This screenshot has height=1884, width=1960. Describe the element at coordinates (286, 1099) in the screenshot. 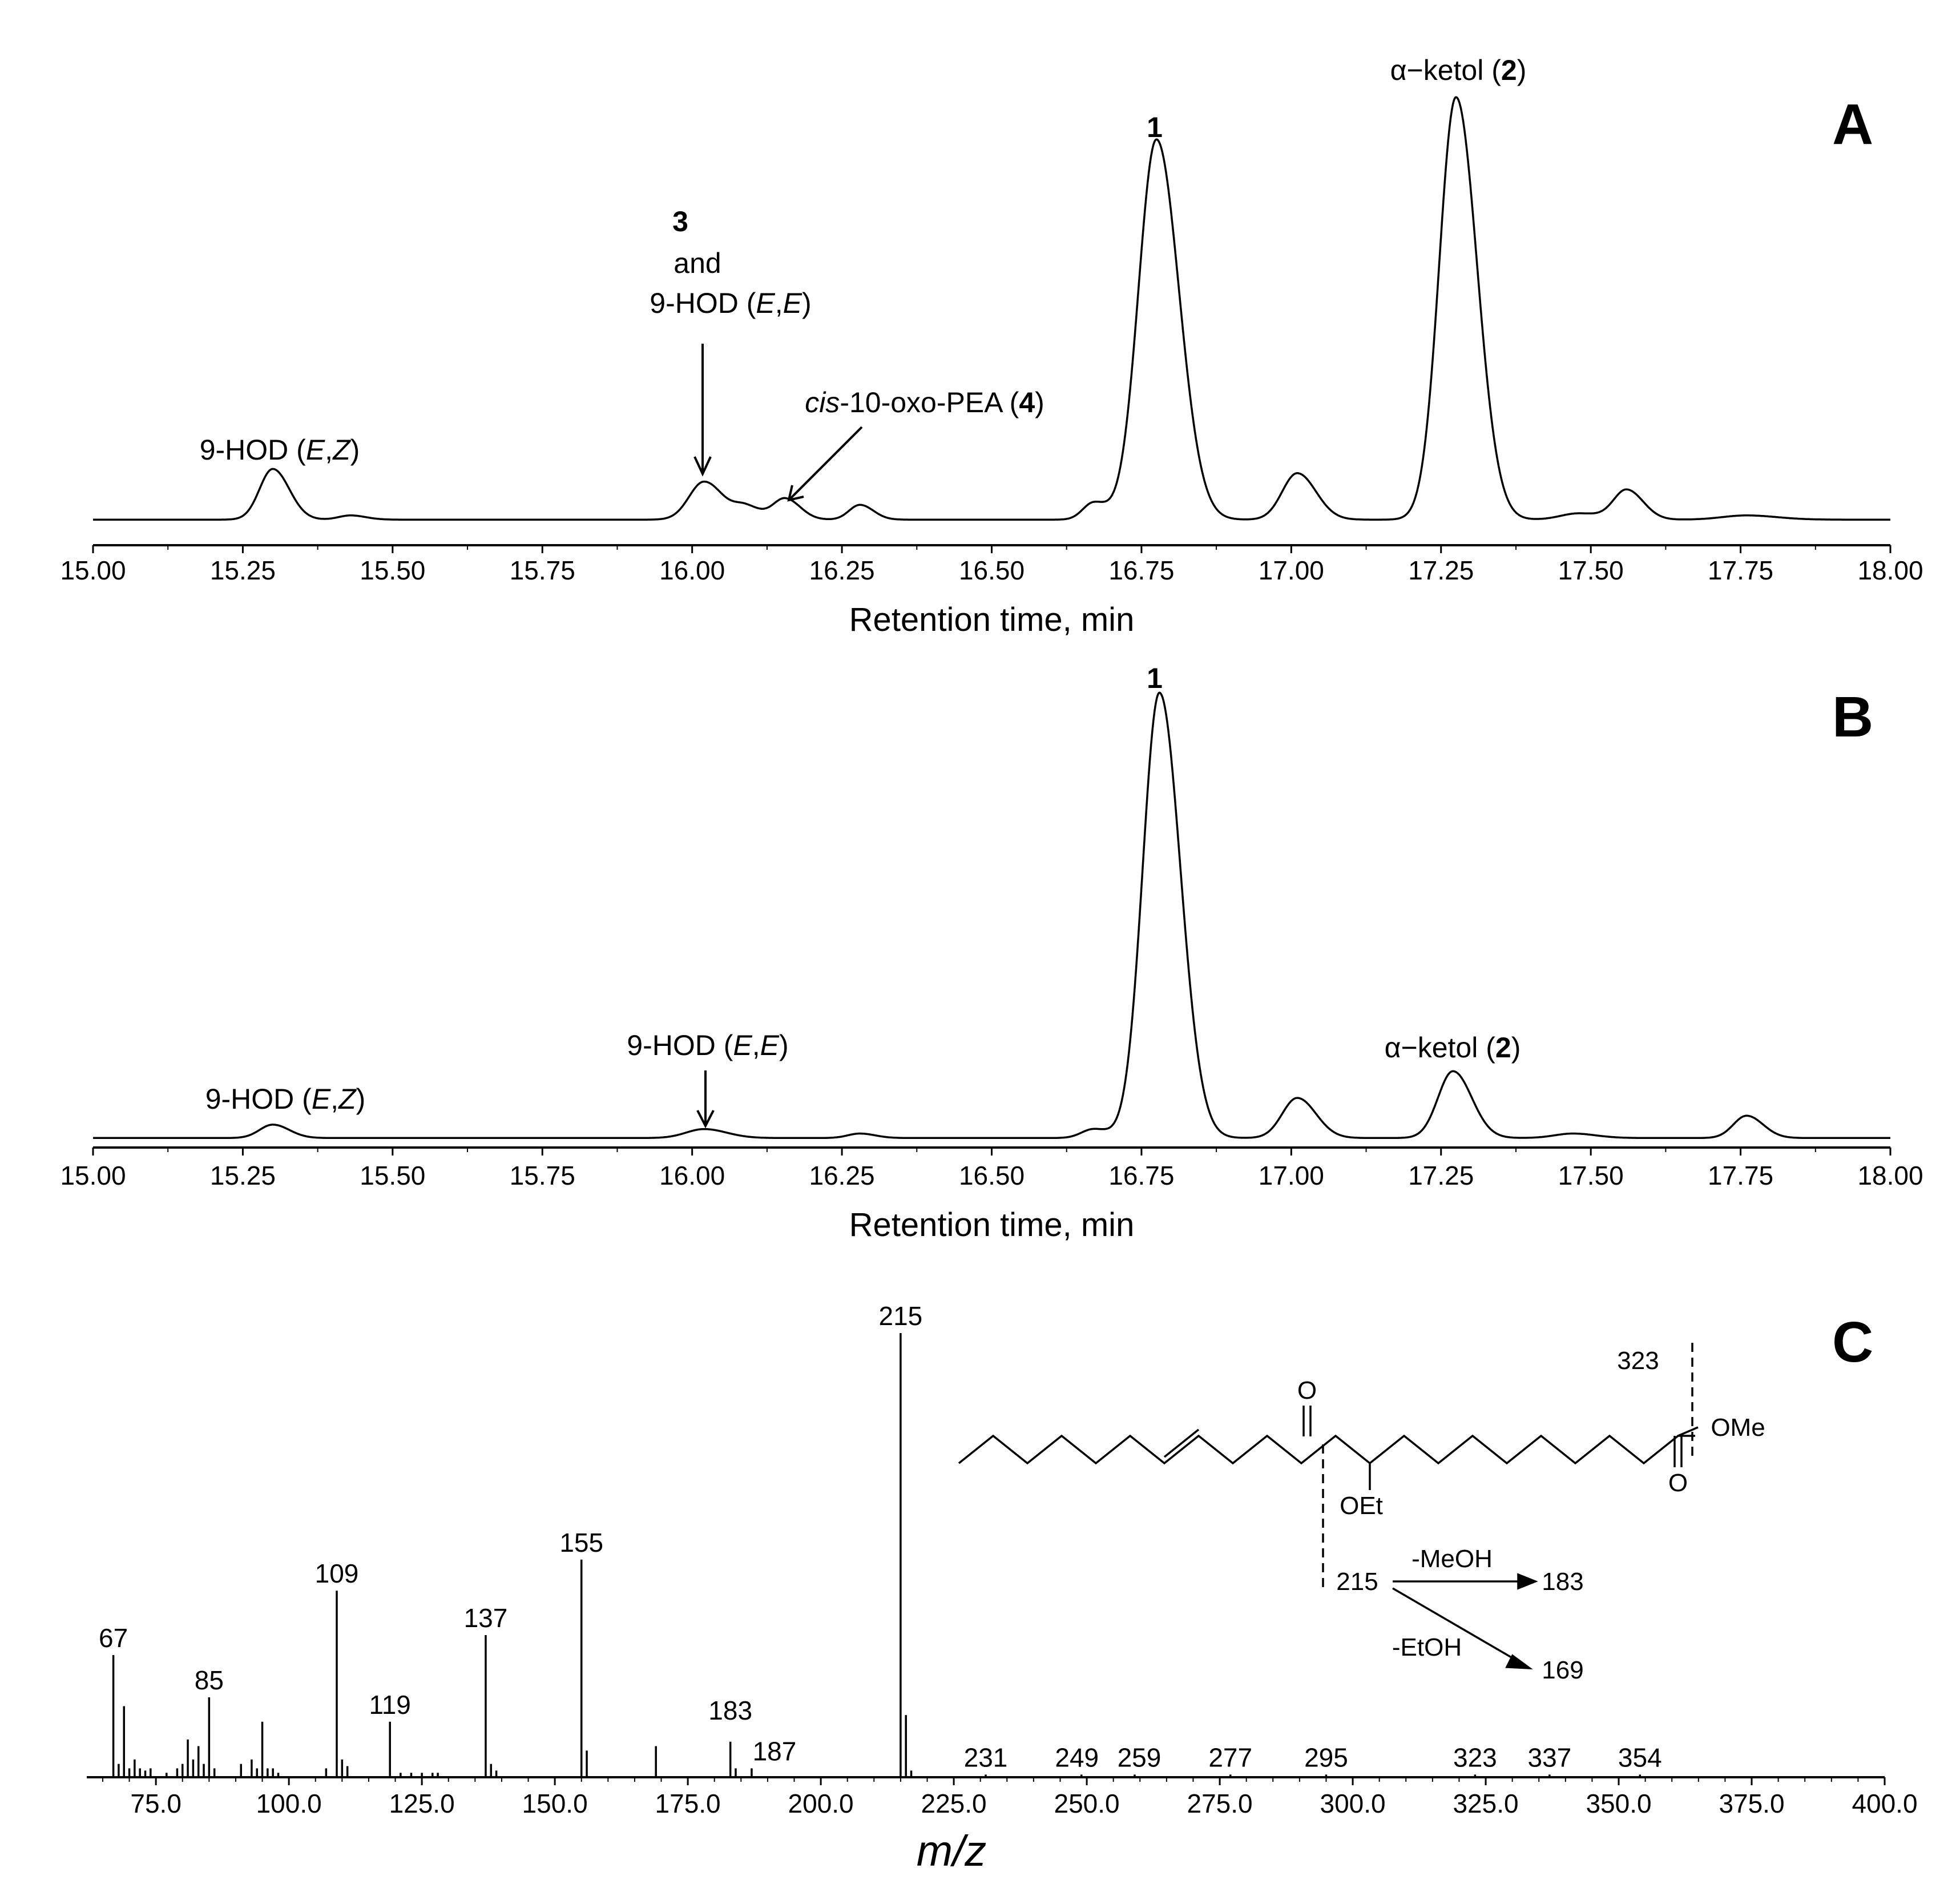

I see `peak-annotation-b-hod-ez: 9-HOD (E,Z)` at that location.